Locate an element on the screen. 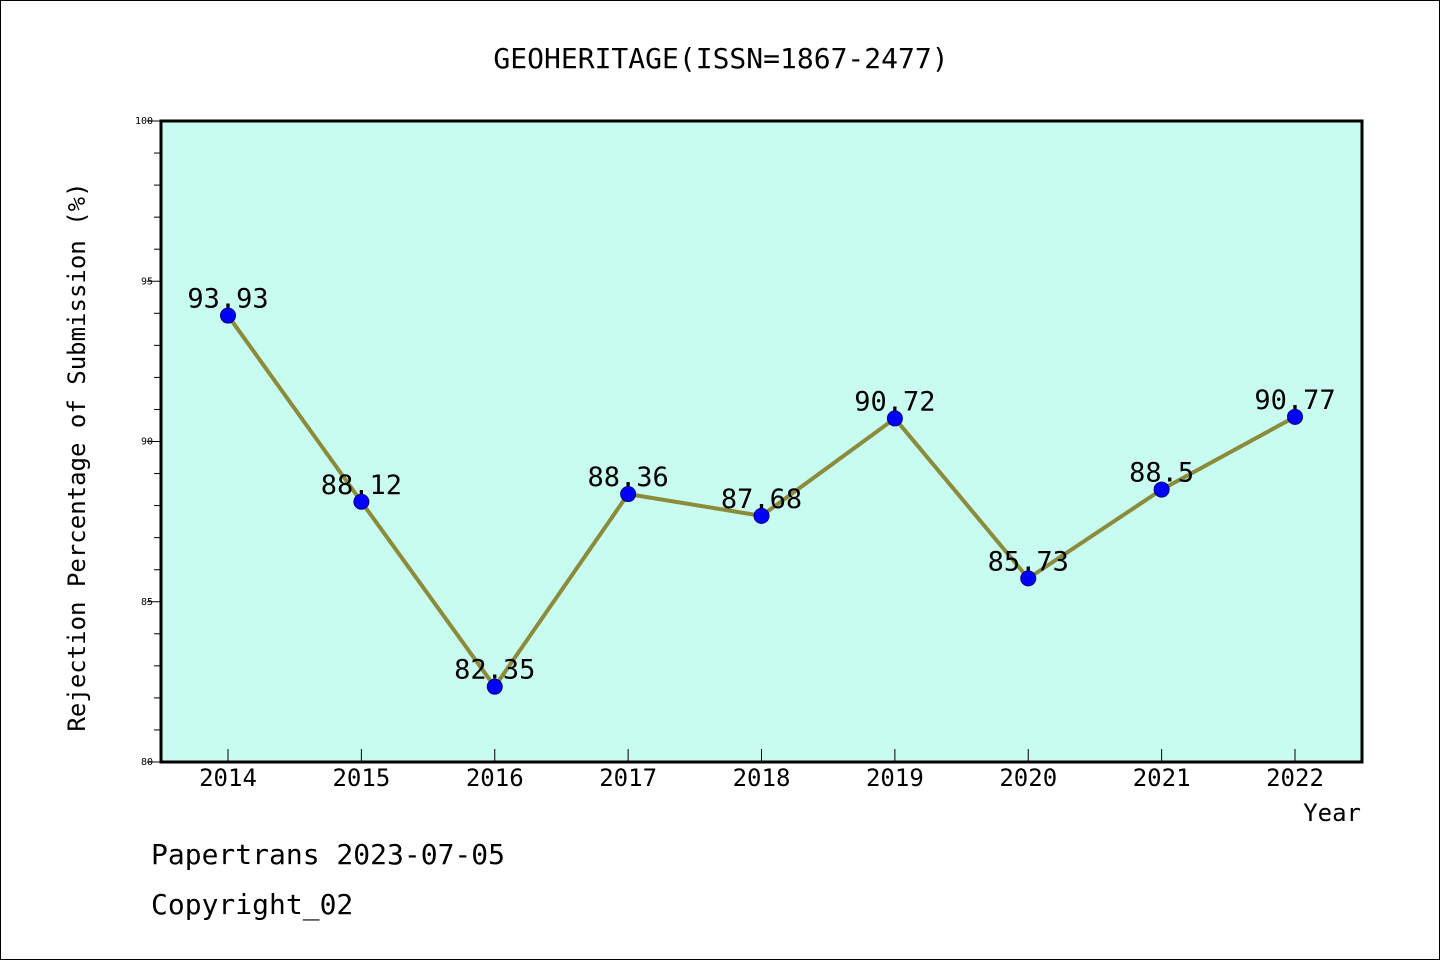 This screenshot has height=961, width=1440. x-tick-label: 2022 is located at coordinates (1295, 778).